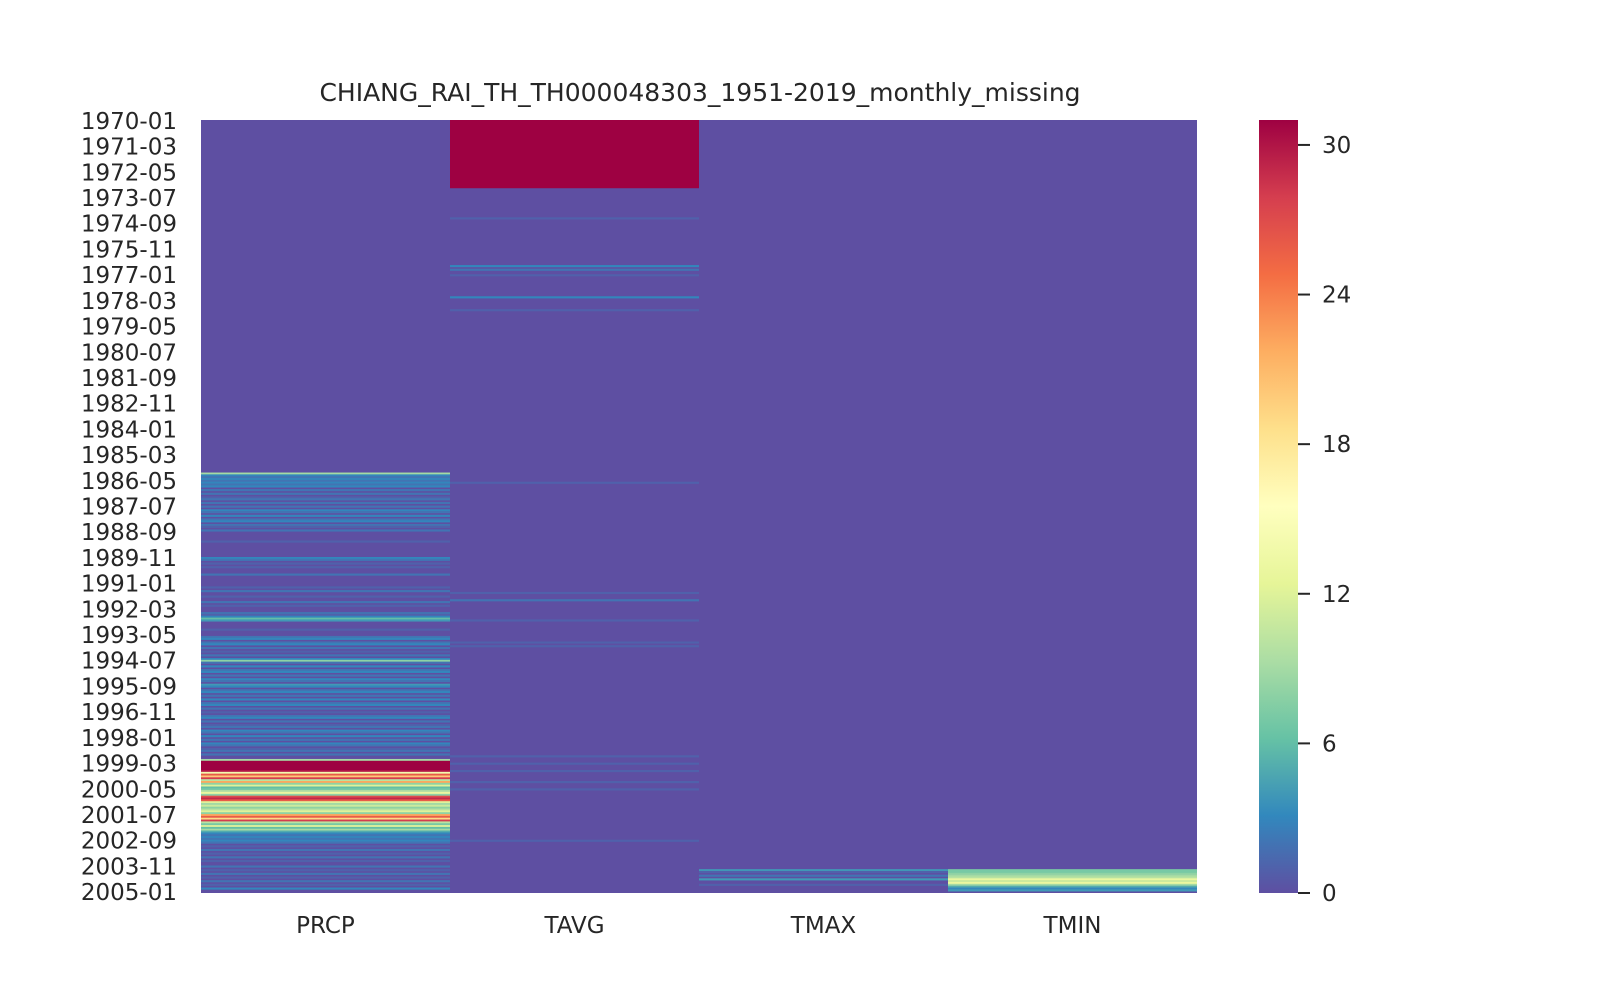 This screenshot has height=1004, width=1600. What do you see at coordinates (325, 926) in the screenshot?
I see `x-tick-label: PRCP` at bounding box center [325, 926].